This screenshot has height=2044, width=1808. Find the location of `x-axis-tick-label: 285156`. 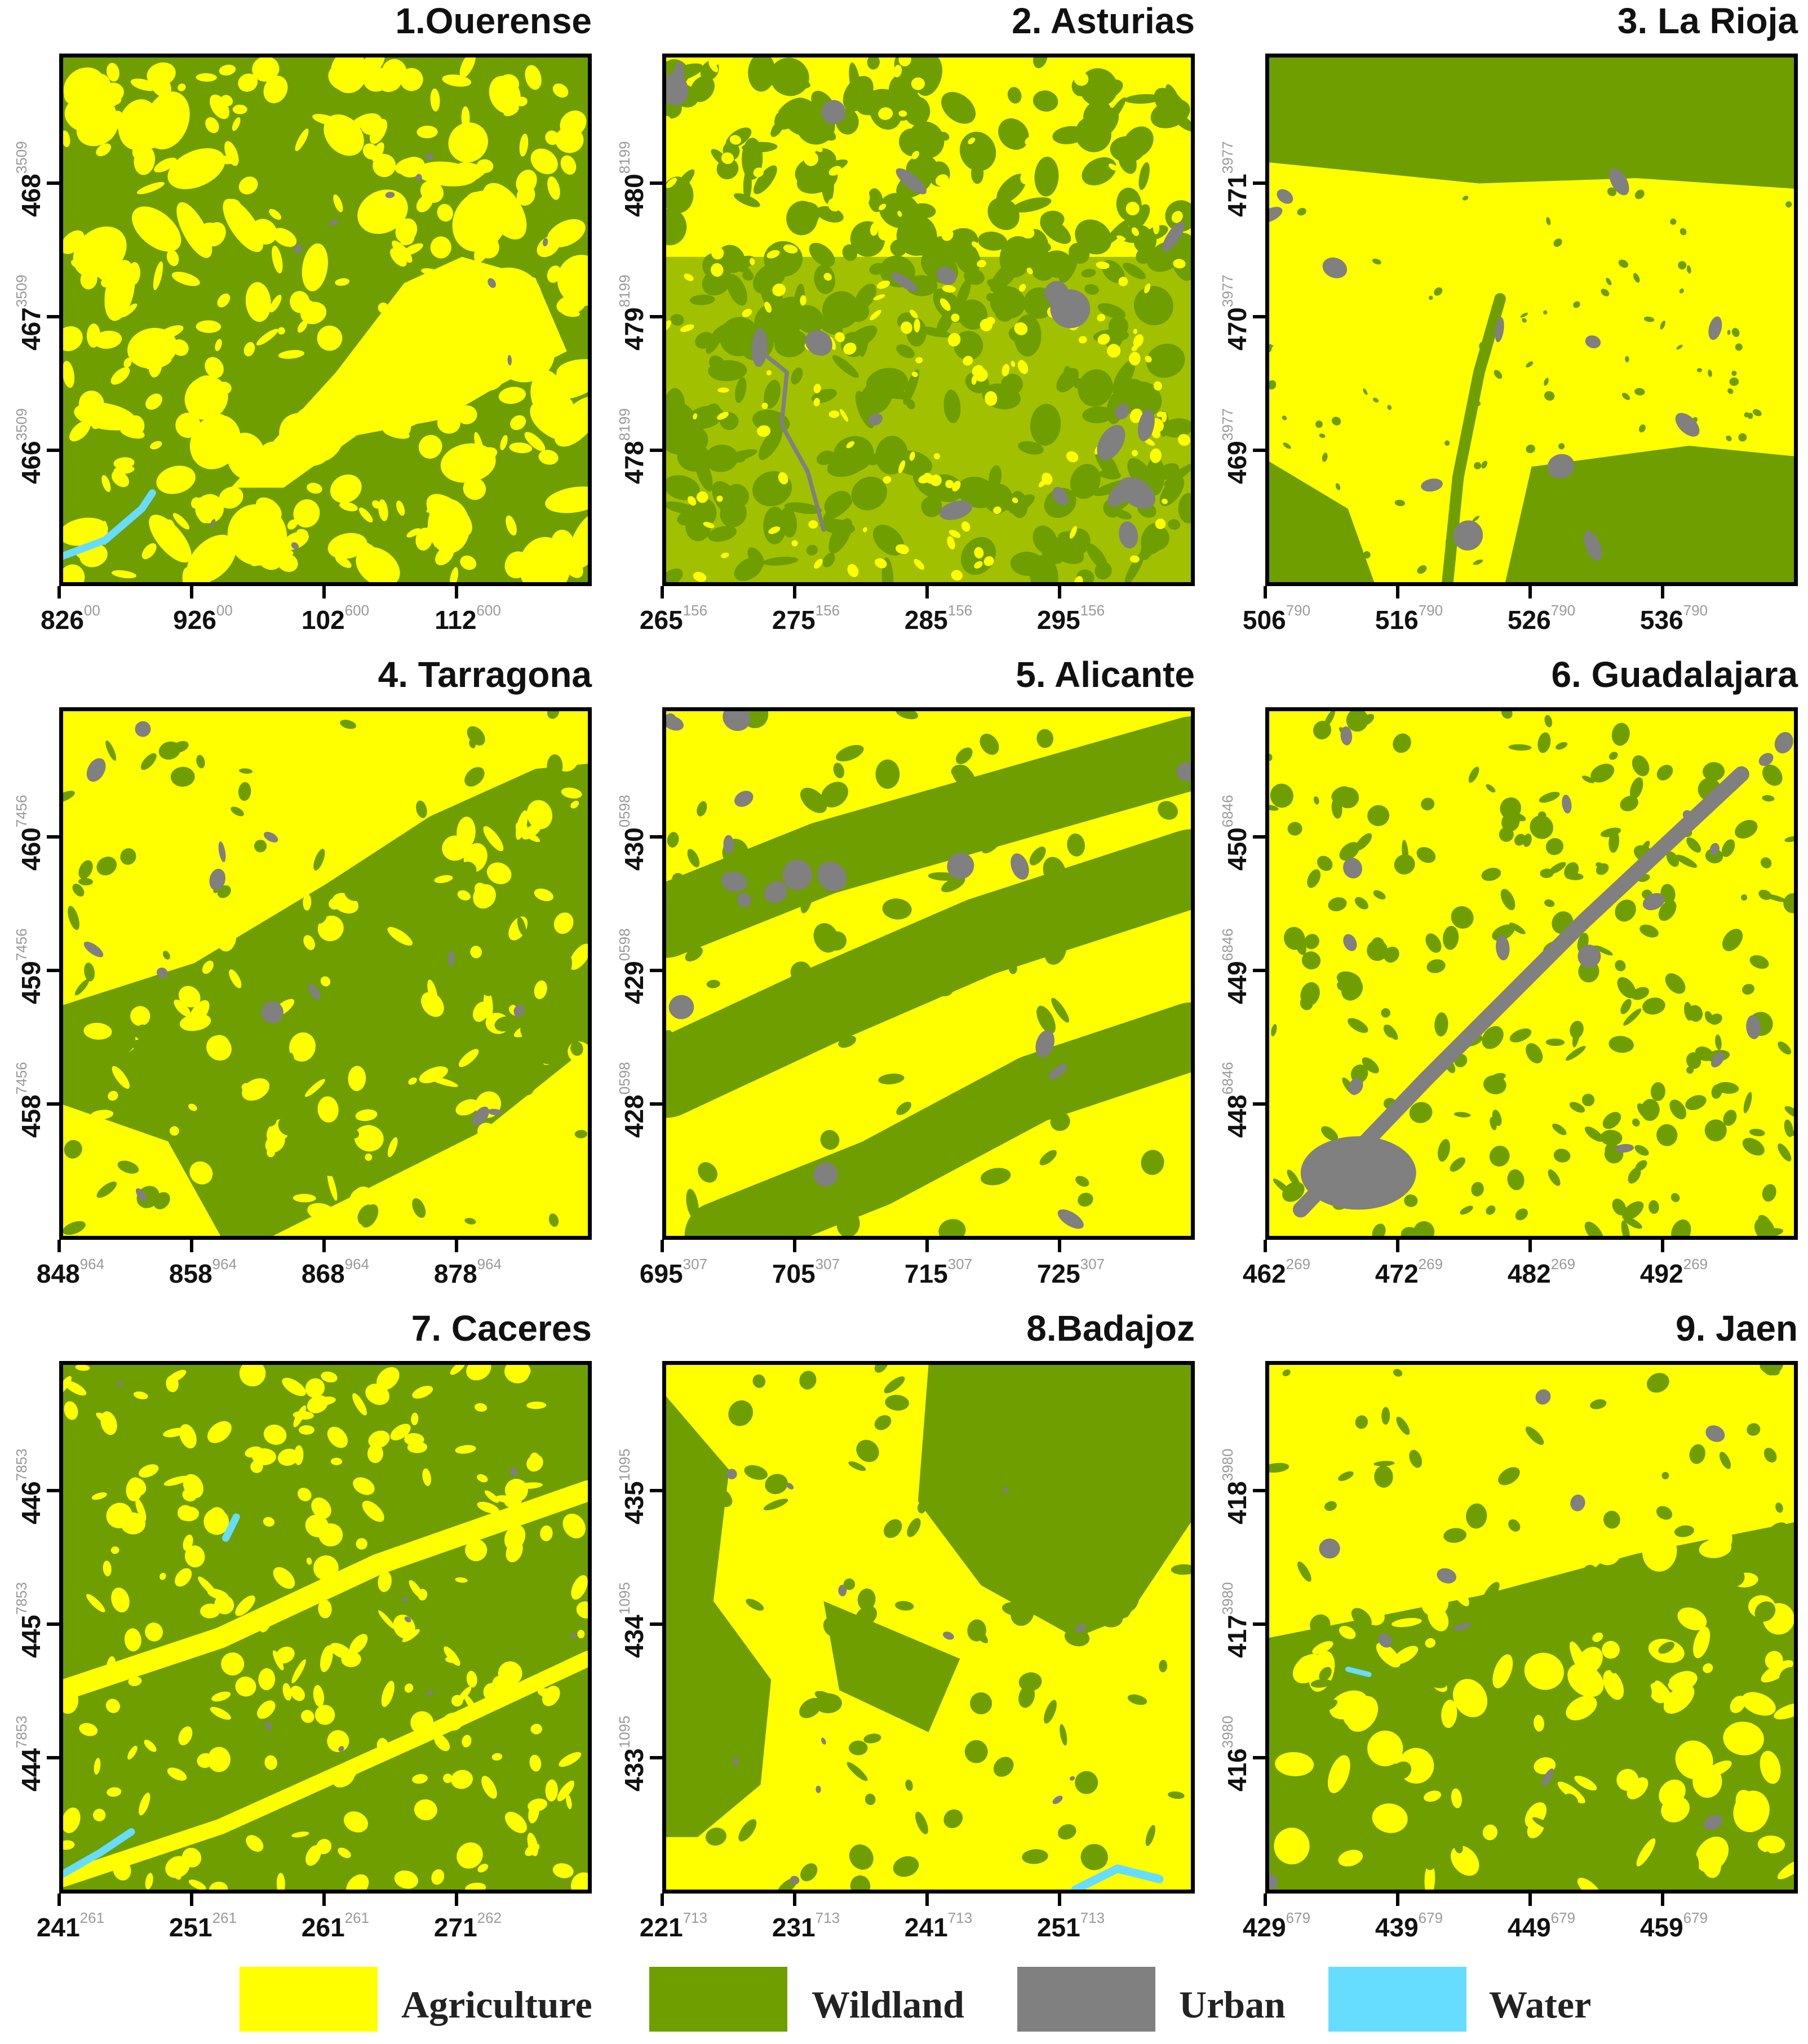

x-axis-tick-label: 285156 is located at coordinates (938, 618).